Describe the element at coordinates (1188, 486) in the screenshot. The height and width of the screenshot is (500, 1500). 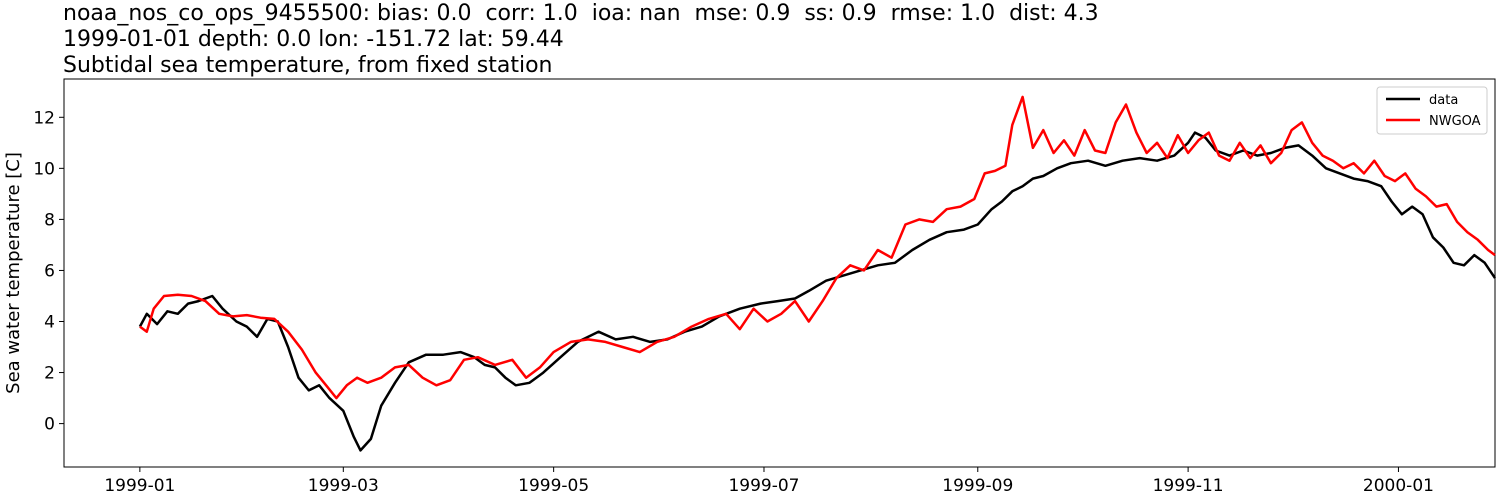
I see `x-tick-label: 1999-11` at that location.